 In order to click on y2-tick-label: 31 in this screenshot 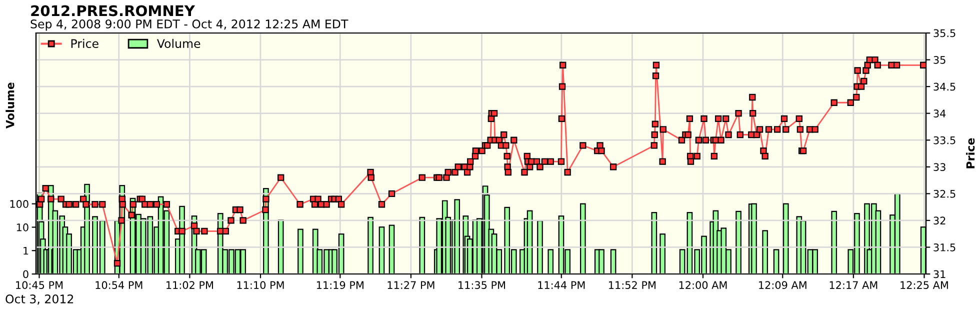, I will do `click(940, 274)`.